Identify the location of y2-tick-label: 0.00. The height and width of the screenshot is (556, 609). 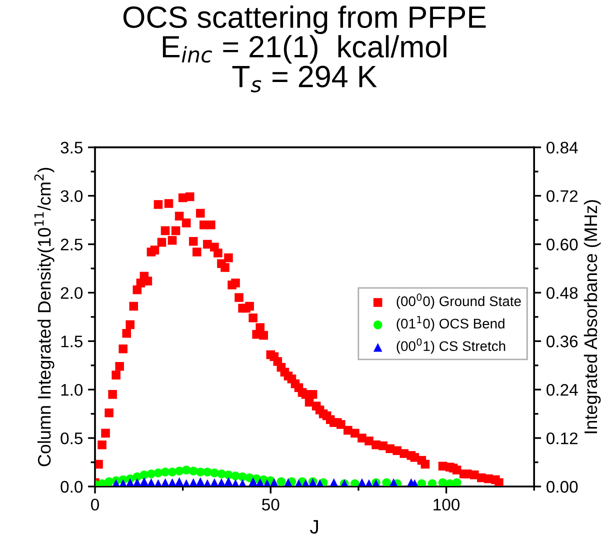
(562, 486).